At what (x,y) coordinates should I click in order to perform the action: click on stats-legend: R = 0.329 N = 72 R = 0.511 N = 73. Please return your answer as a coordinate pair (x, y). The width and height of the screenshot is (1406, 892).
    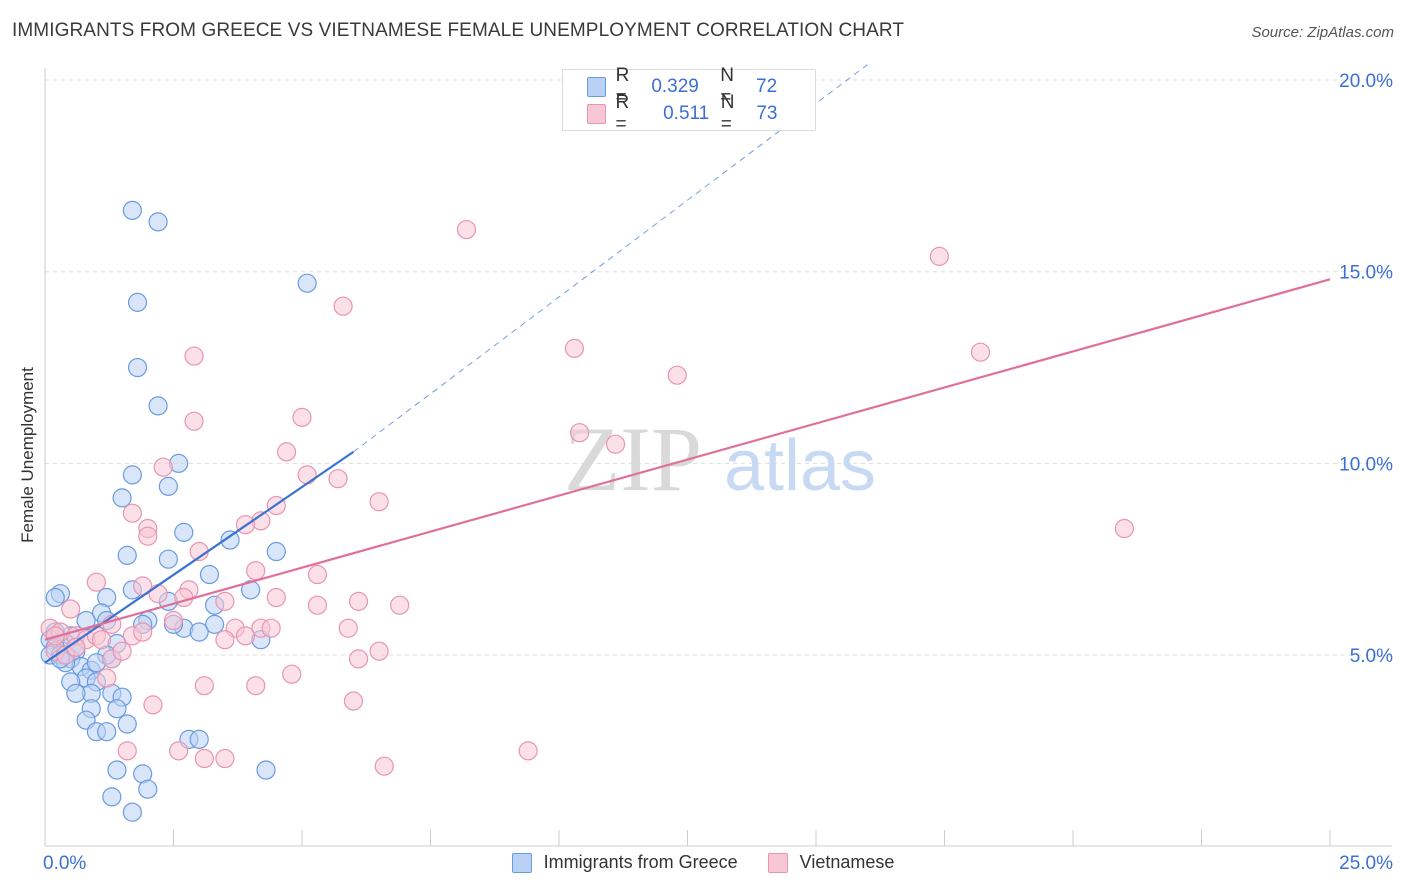
    Looking at the image, I should click on (689, 100).